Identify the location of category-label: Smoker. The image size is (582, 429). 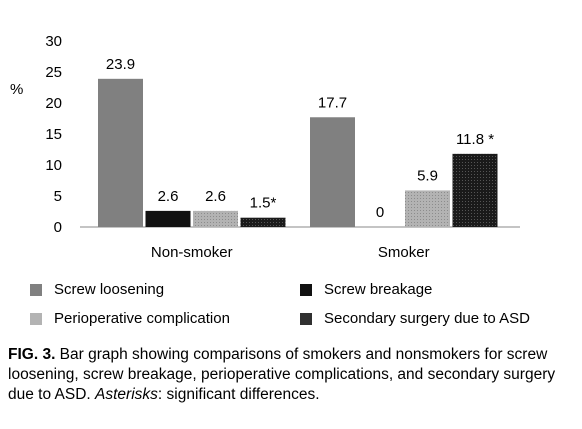
(404, 252).